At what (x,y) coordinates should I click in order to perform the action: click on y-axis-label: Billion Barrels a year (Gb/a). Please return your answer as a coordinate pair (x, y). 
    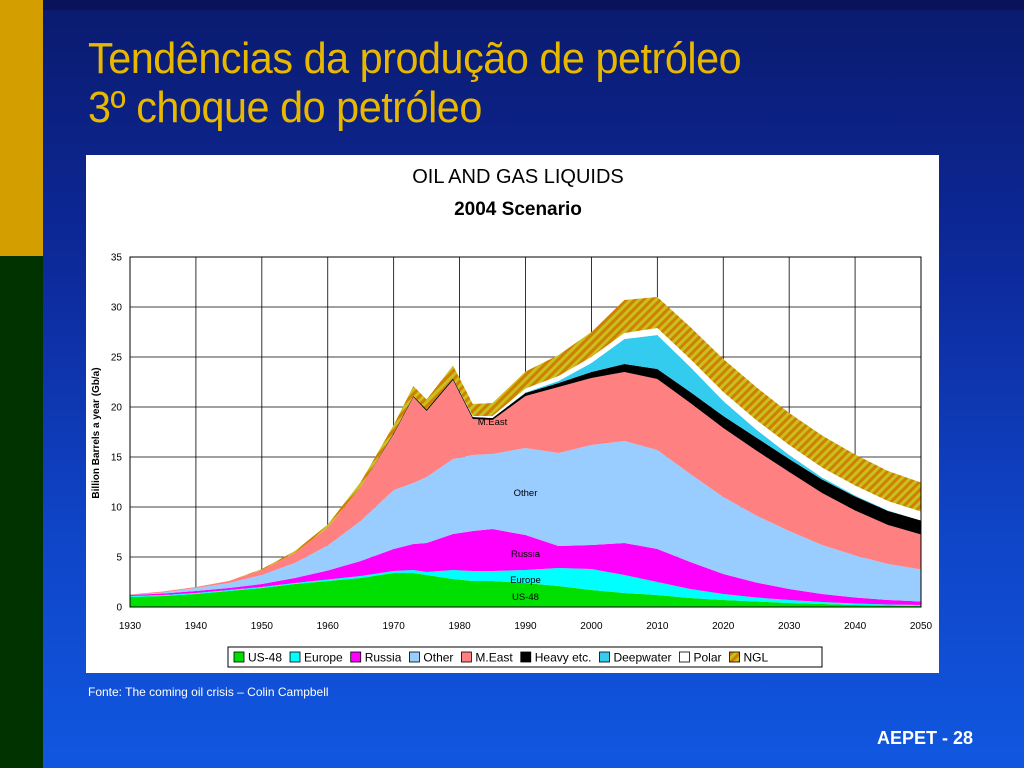
    Looking at the image, I should click on (96, 432).